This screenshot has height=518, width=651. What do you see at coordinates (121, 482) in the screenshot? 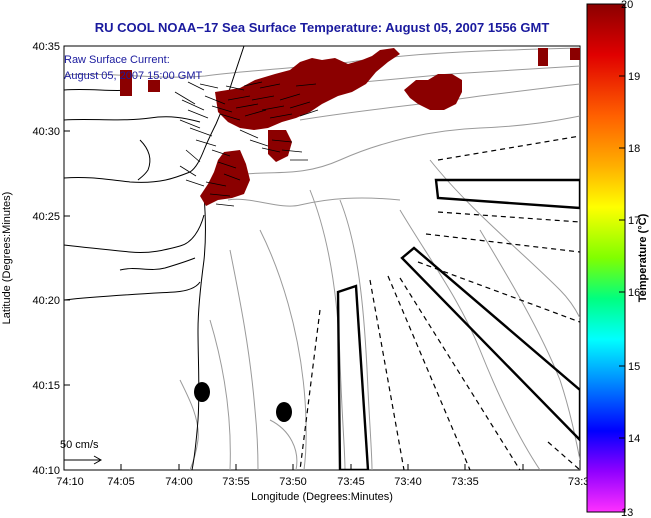
I see `x-tick: 74:05` at bounding box center [121, 482].